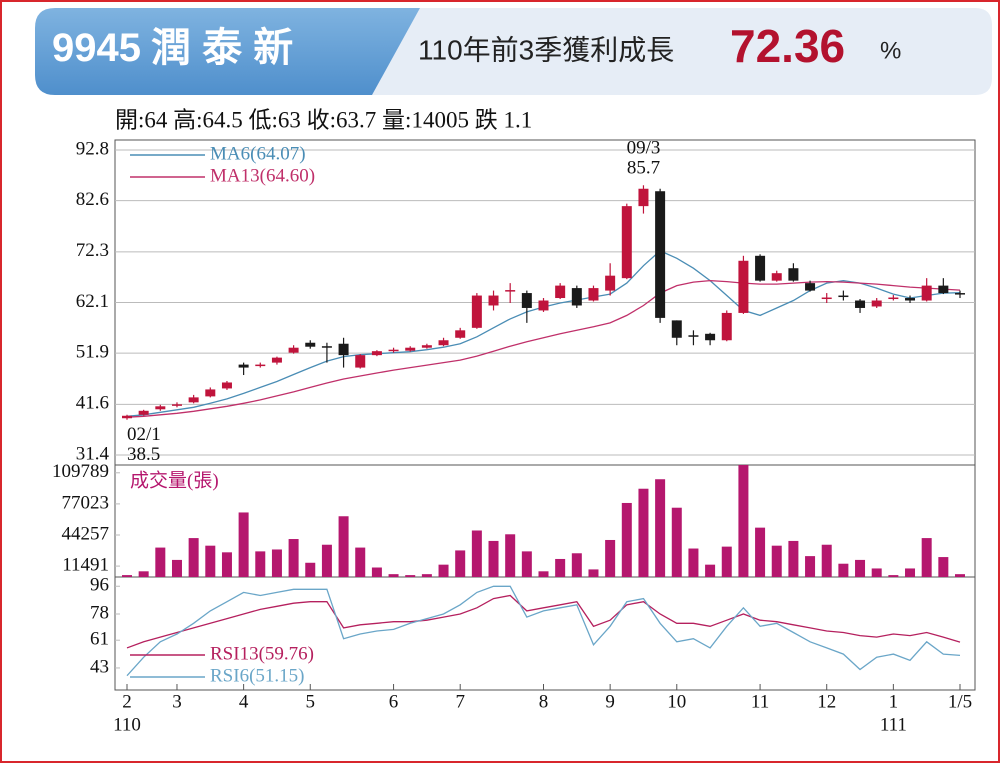  What do you see at coordinates (80, 471) in the screenshot?
I see `y-tick-label: 109789` at bounding box center [80, 471].